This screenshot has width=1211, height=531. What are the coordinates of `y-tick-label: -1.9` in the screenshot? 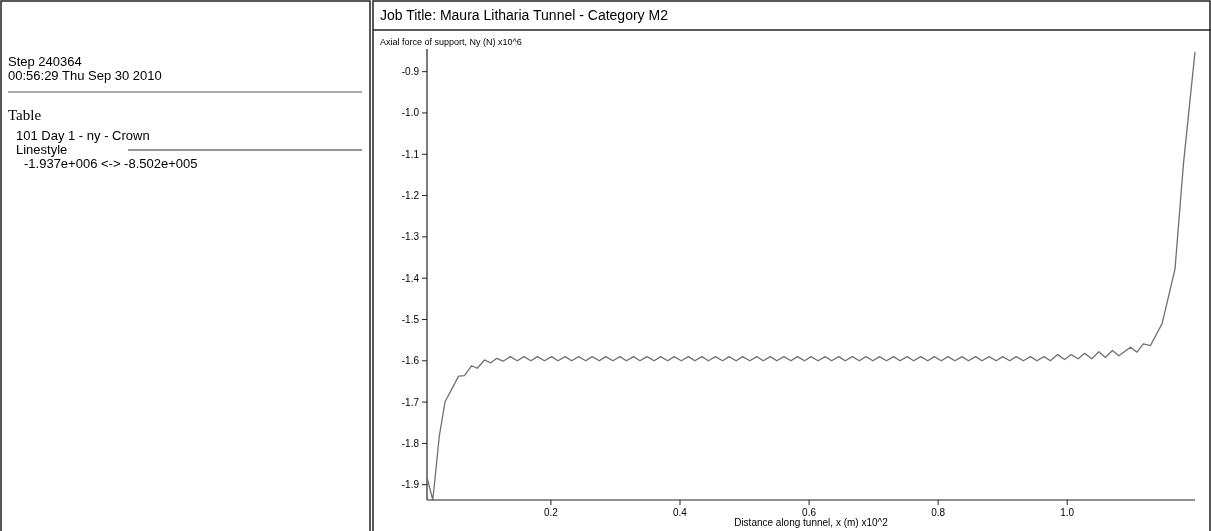 It's located at (410, 485).